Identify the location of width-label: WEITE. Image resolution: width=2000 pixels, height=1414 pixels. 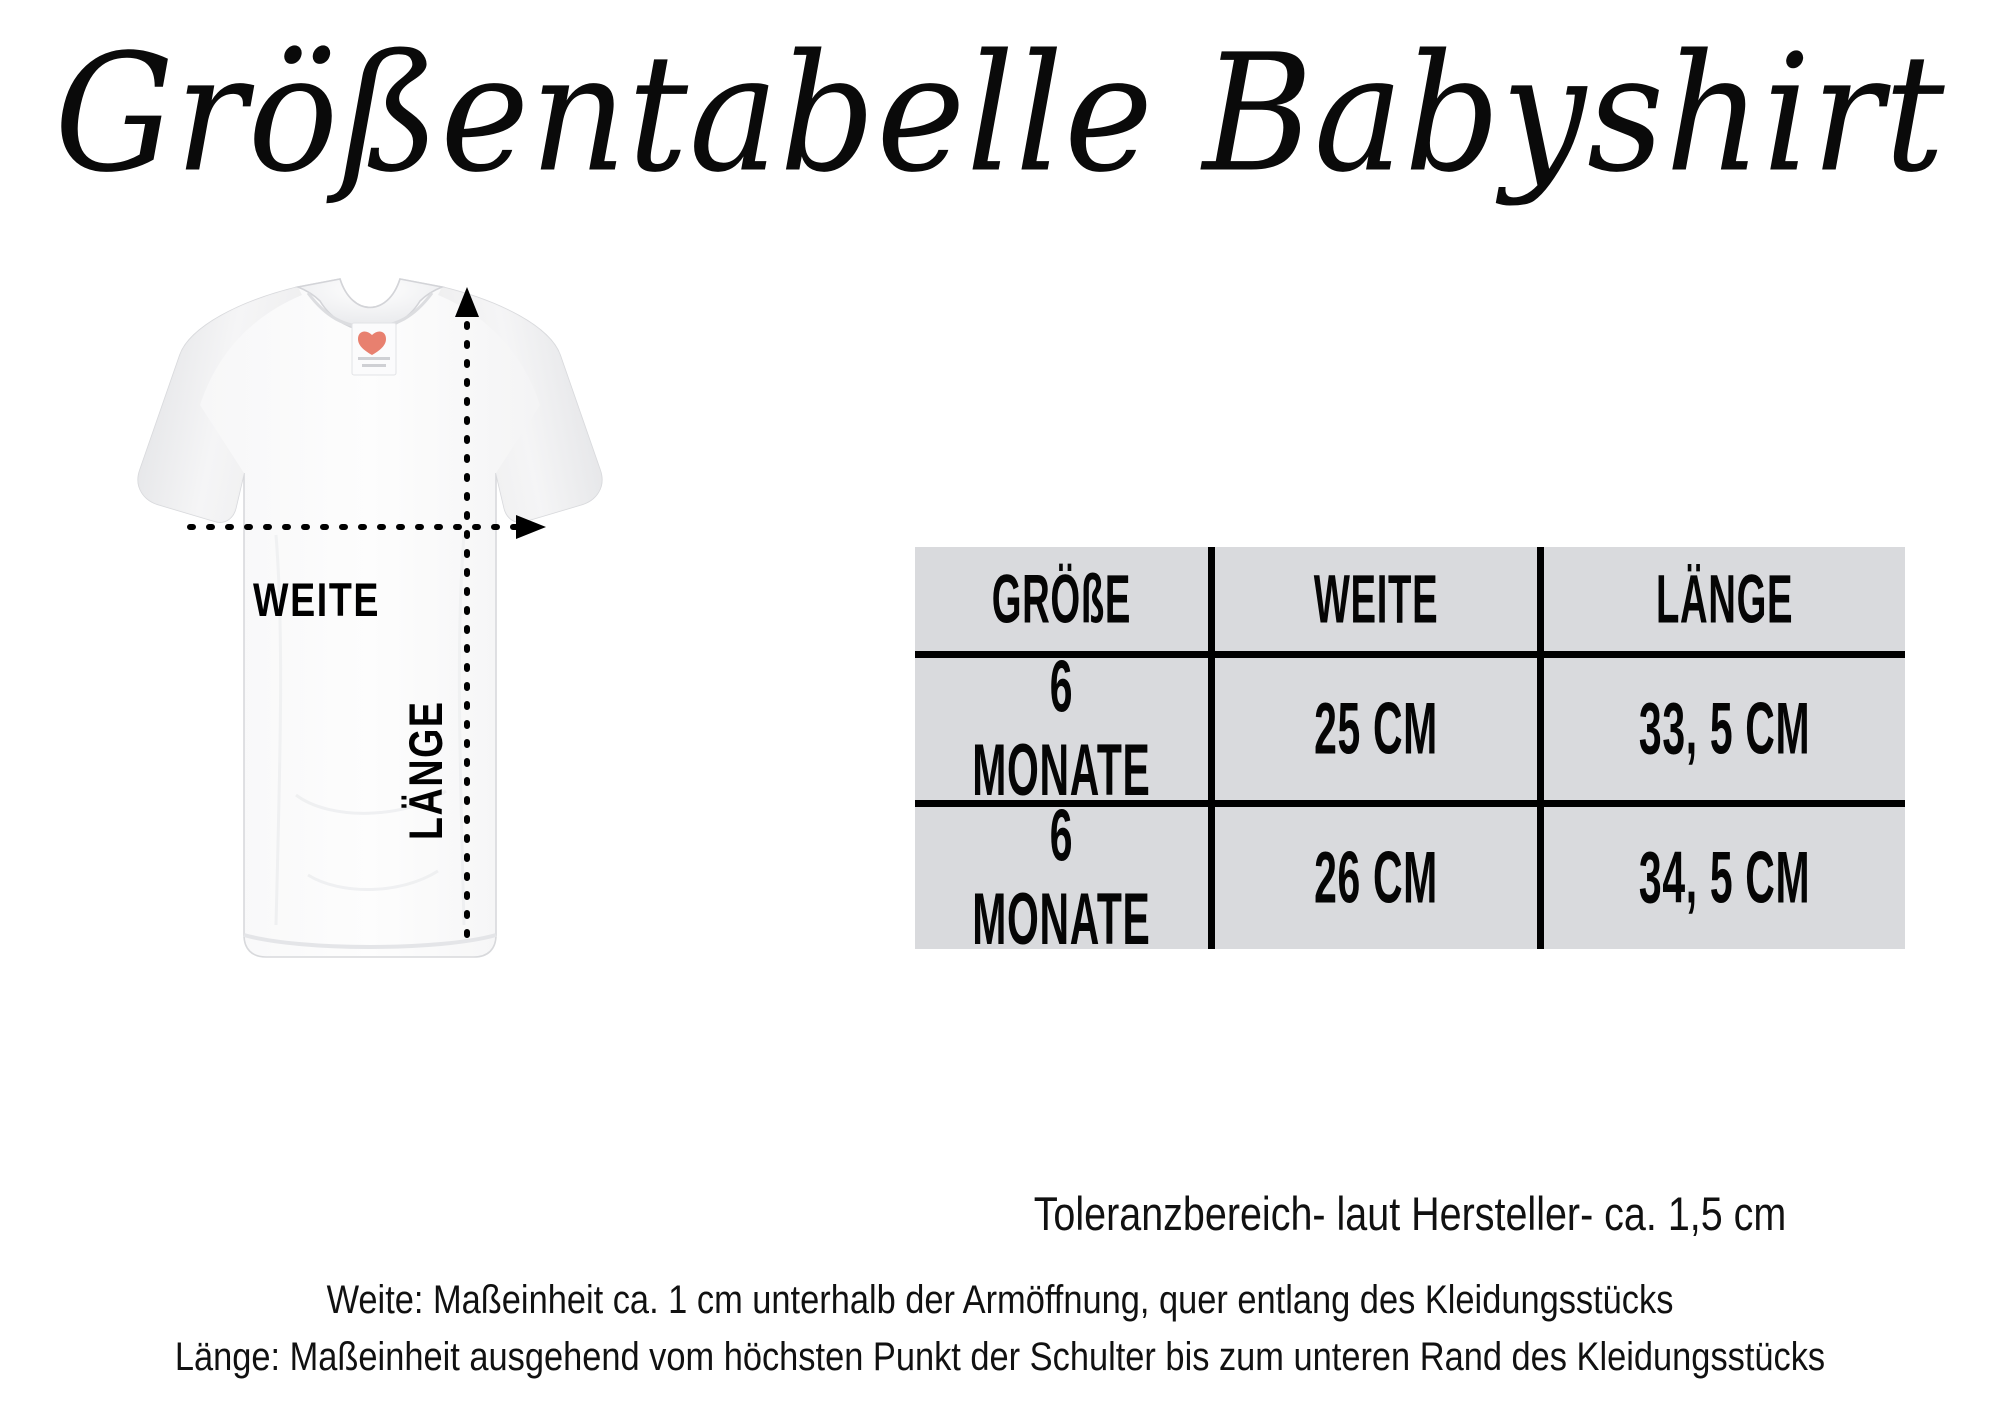
(317, 599).